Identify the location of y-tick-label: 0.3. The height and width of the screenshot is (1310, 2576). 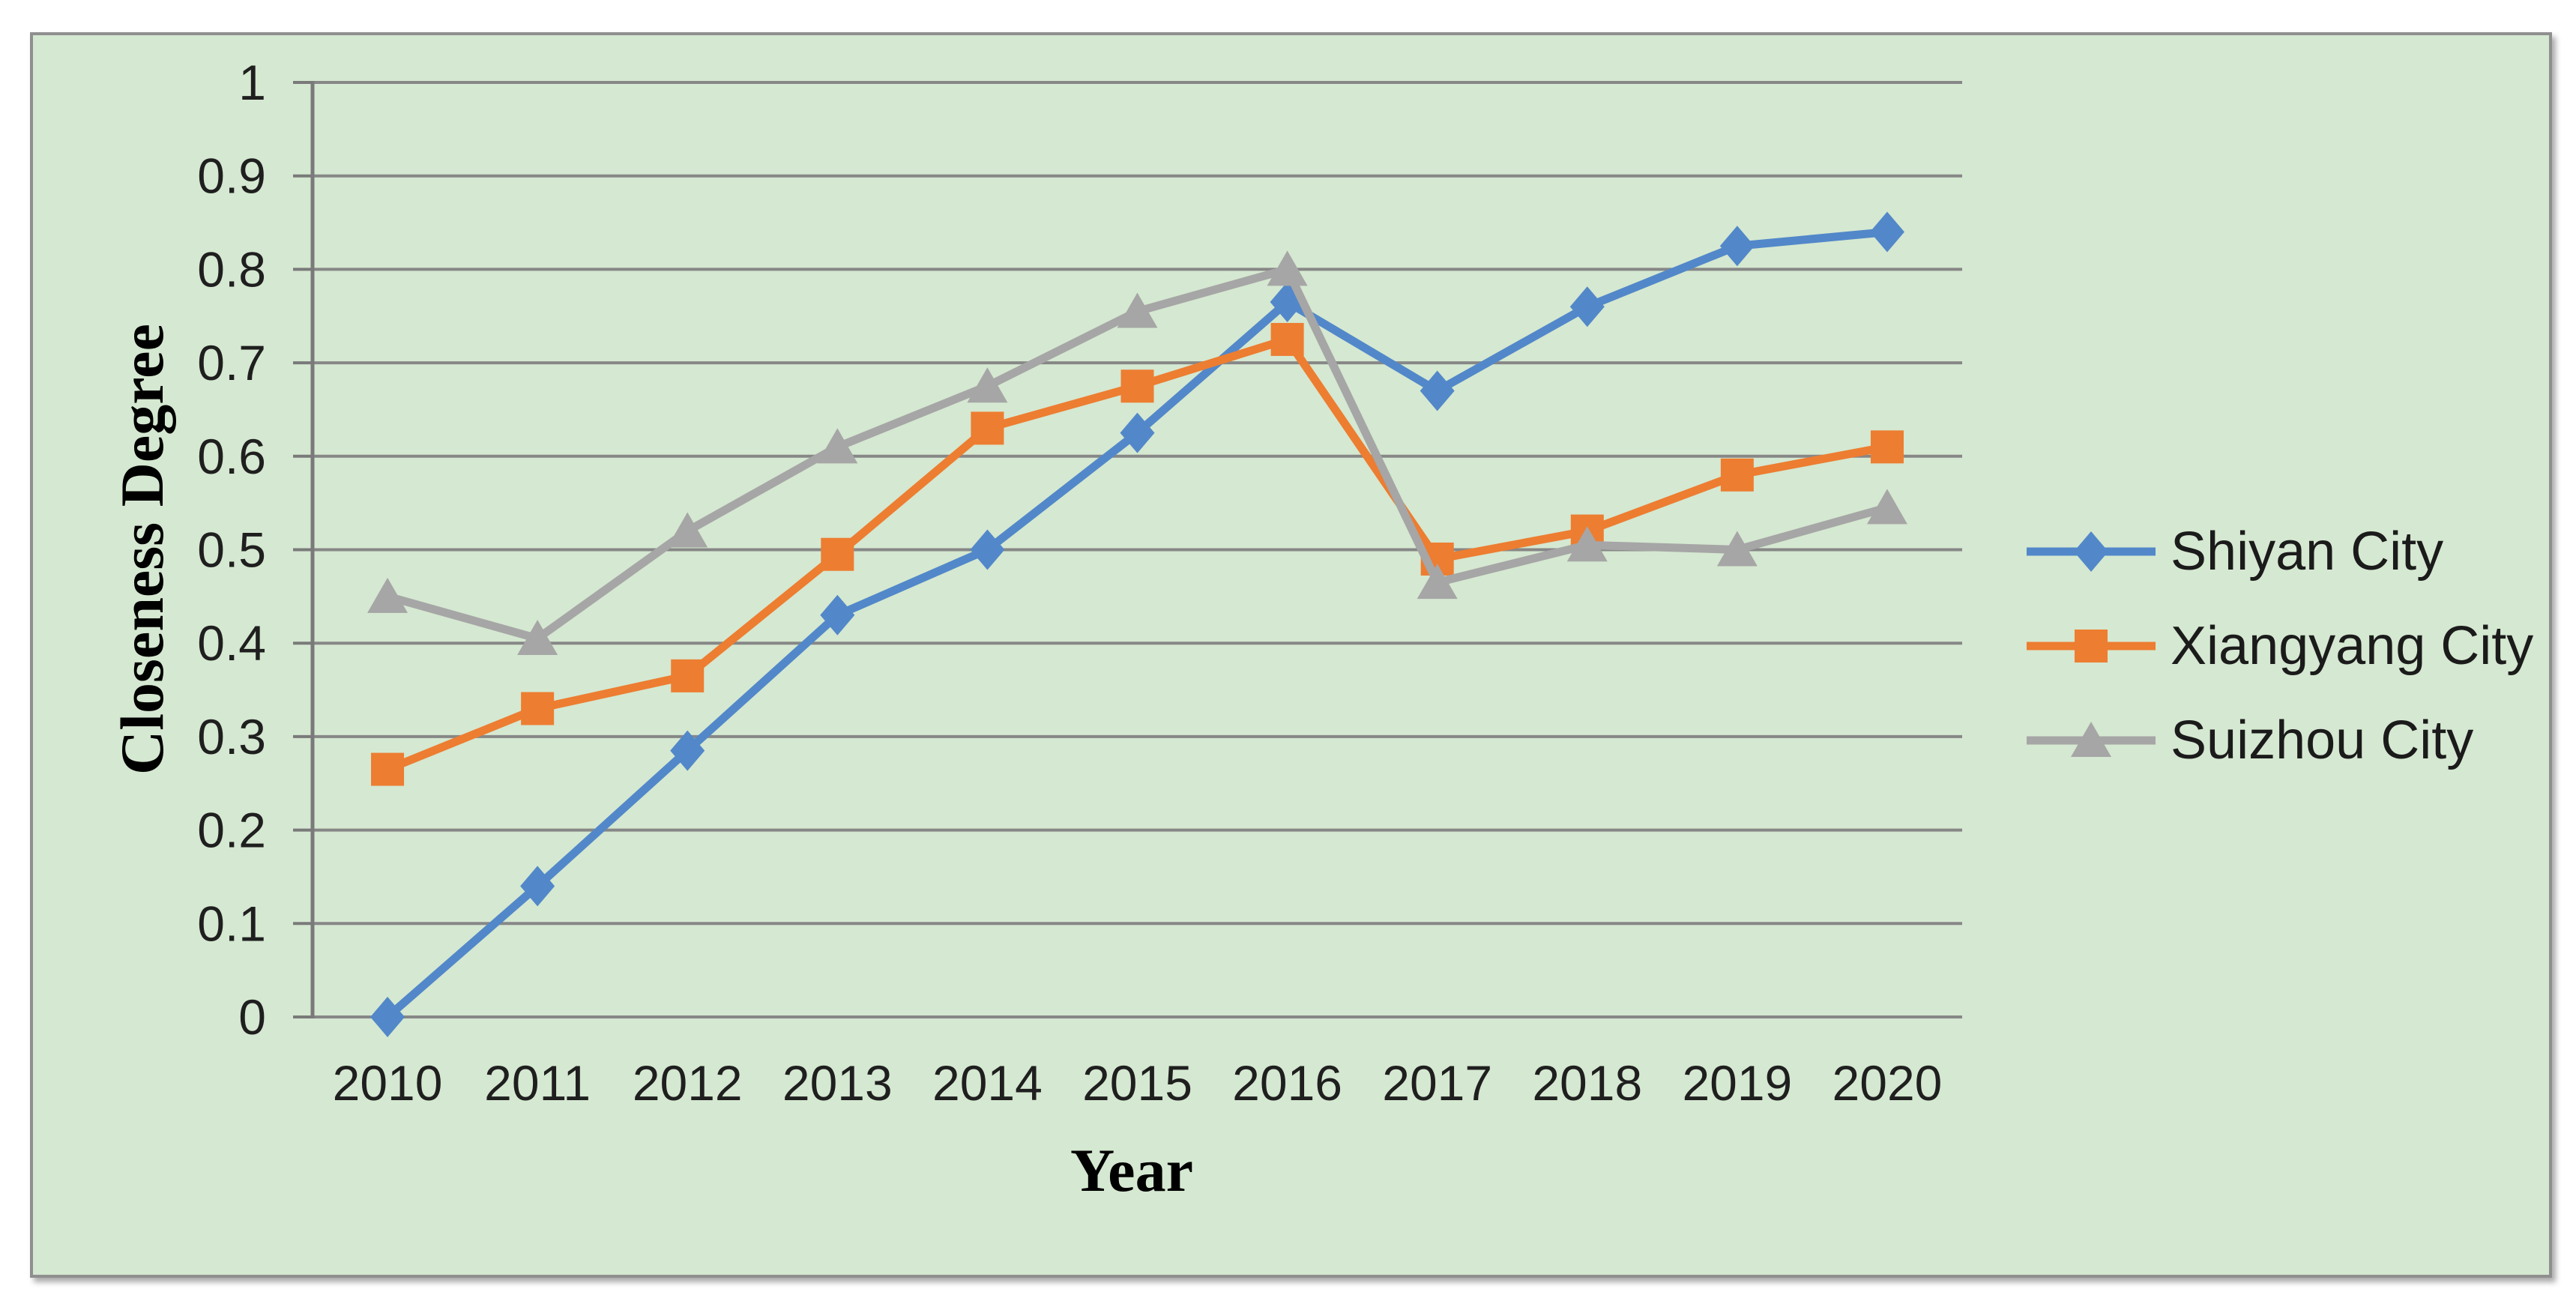
(232, 736).